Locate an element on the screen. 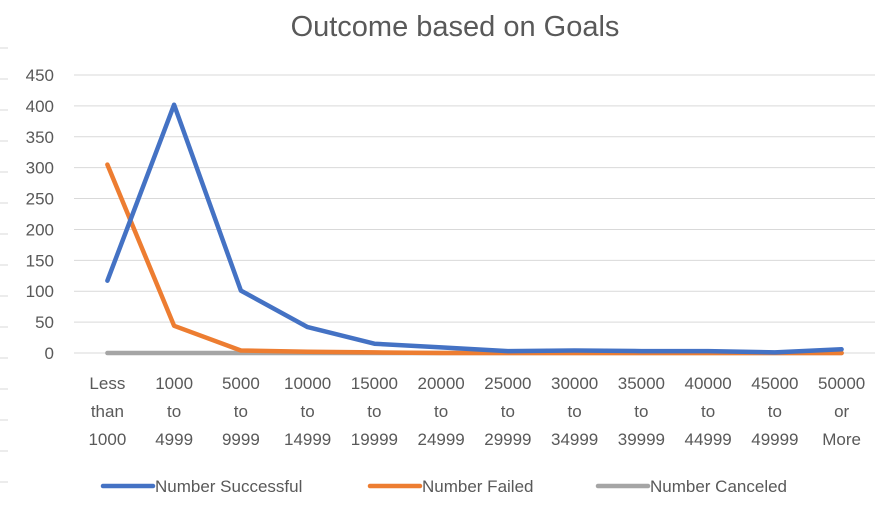 The image size is (888, 515). x-tick-label-line: More is located at coordinates (841, 439).